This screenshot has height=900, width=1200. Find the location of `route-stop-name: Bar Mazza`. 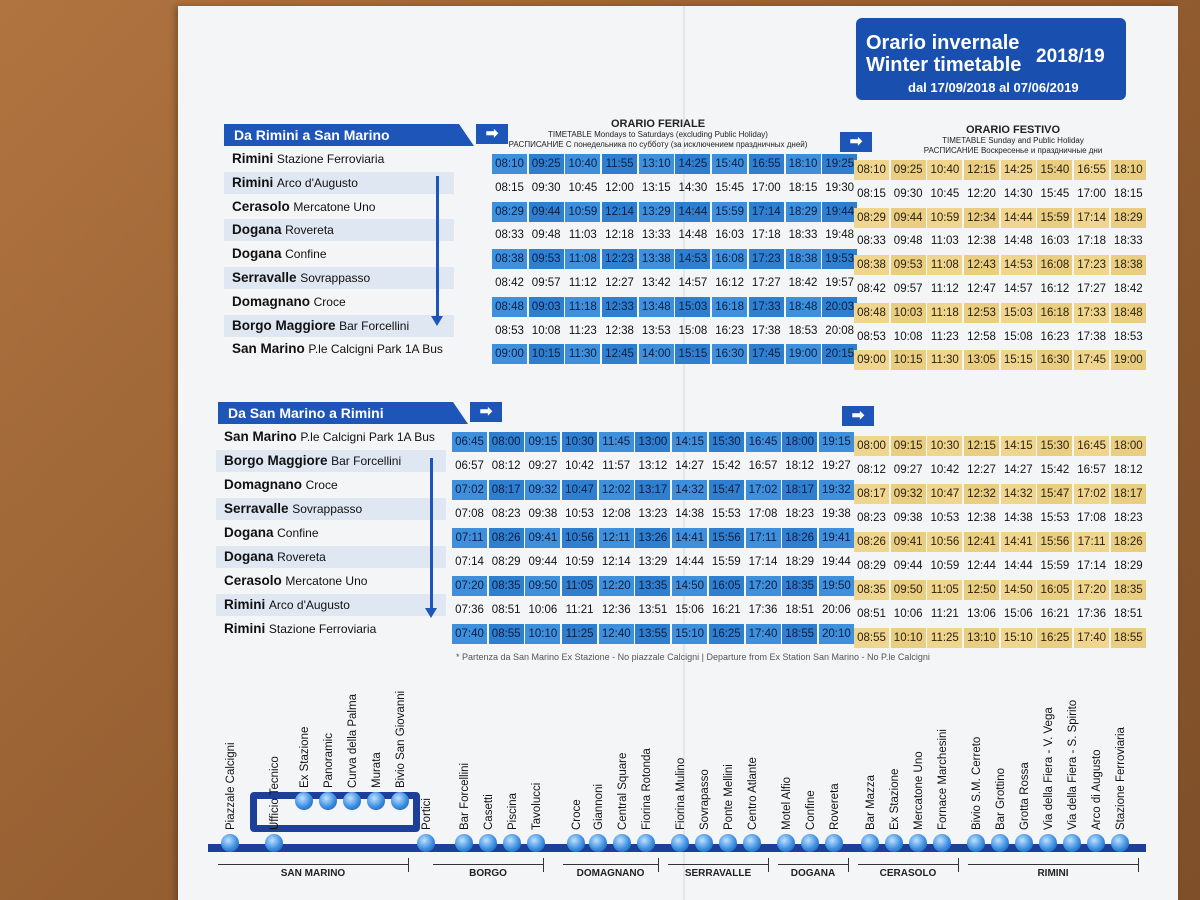

route-stop-name: Bar Mazza is located at coordinates (871, 802).